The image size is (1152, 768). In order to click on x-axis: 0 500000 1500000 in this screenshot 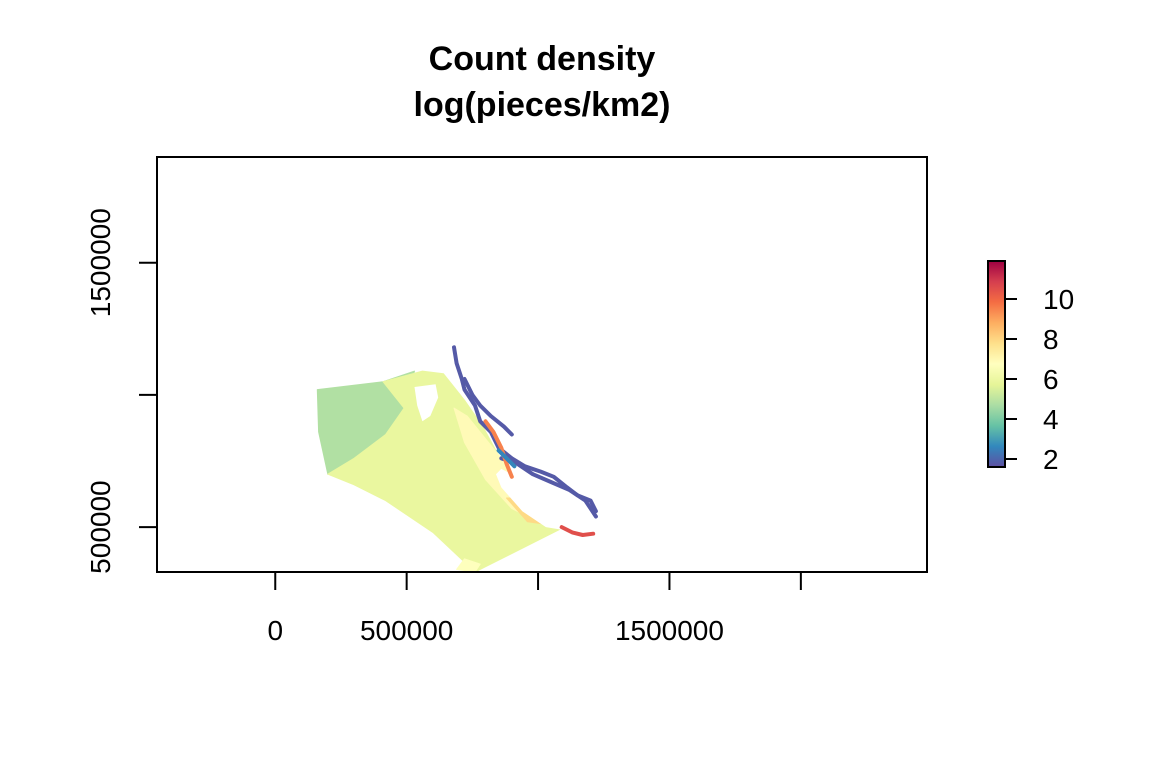, I will do `click(534, 608)`.